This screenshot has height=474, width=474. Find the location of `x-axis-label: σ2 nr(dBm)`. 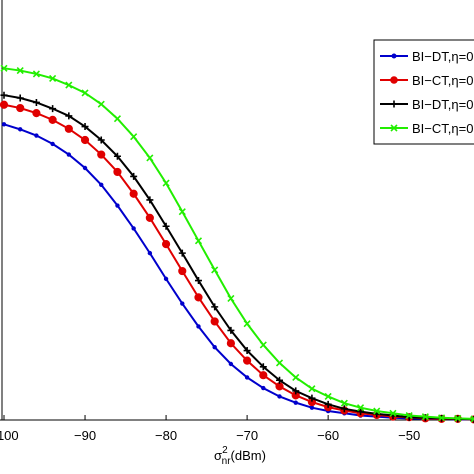

x-axis-label: σ2 nr(dBm) is located at coordinates (240, 456).